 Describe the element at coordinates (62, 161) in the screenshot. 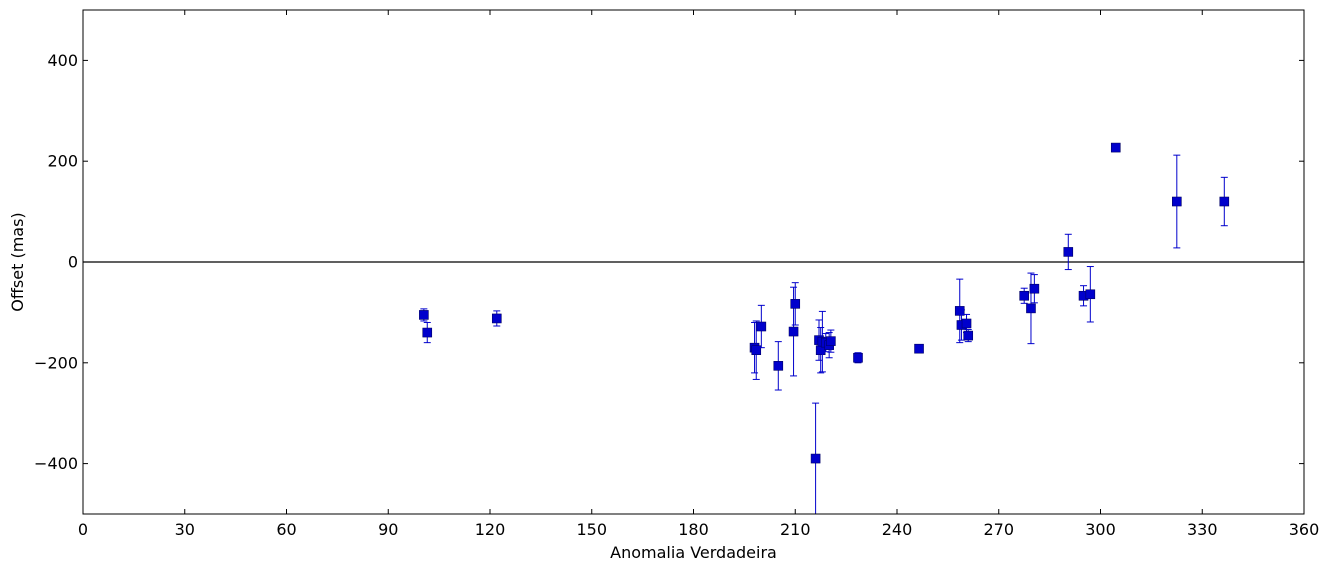

I see `y-tick-label: 200` at that location.